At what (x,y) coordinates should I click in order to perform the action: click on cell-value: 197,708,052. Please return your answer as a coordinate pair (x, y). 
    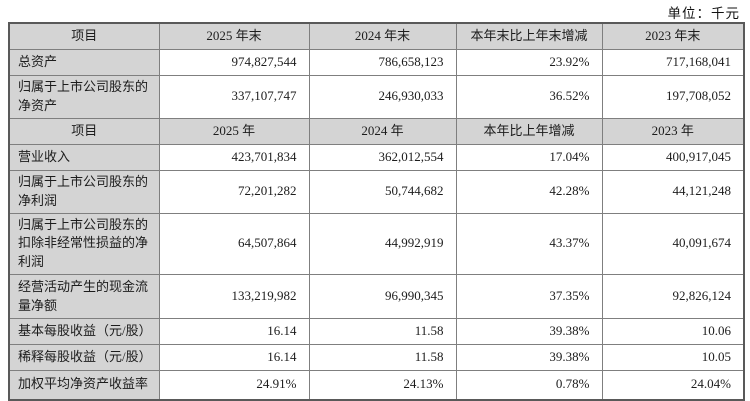
    Looking at the image, I should click on (673, 96).